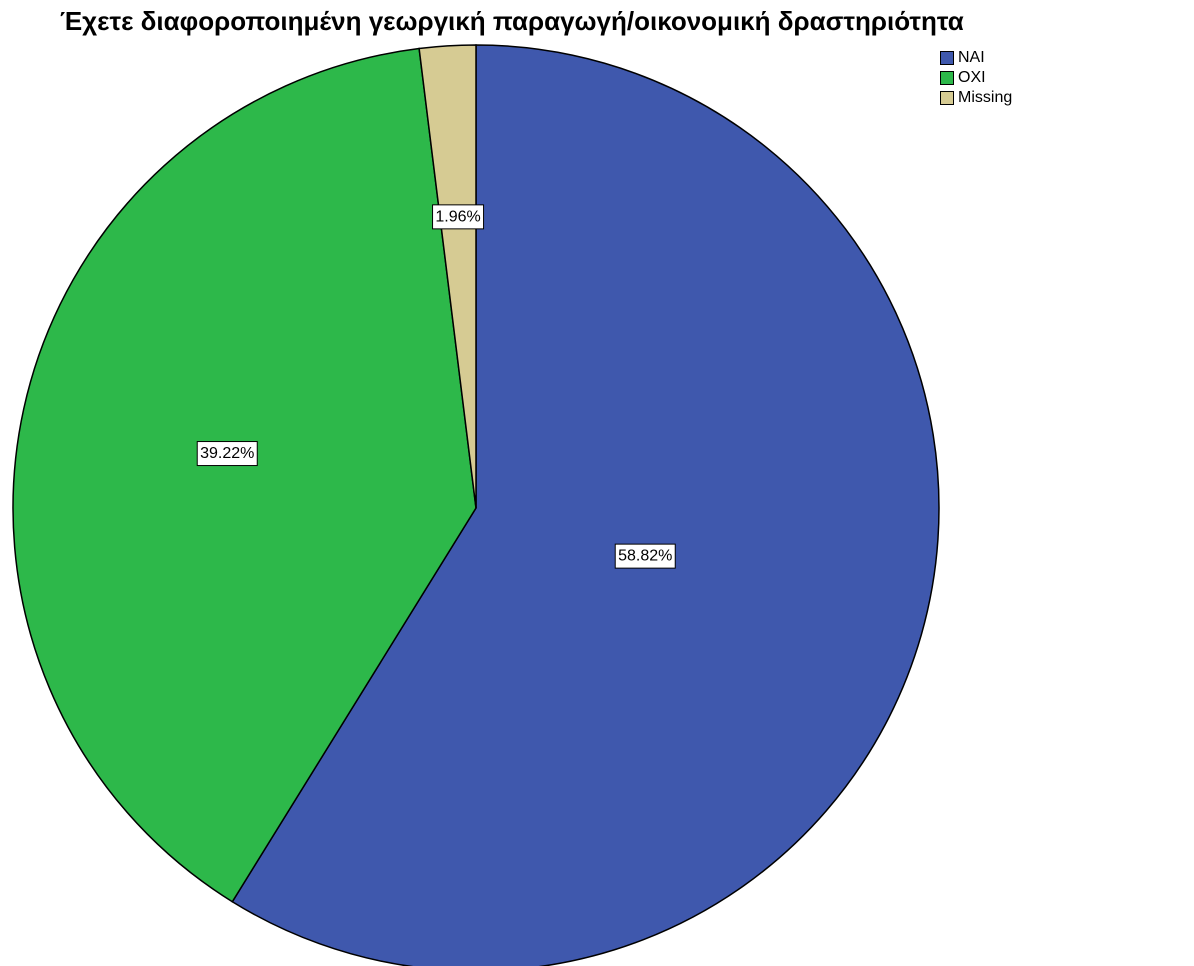 This screenshot has width=1194, height=966. Describe the element at coordinates (985, 97) in the screenshot. I see `legend-label: Missing` at that location.